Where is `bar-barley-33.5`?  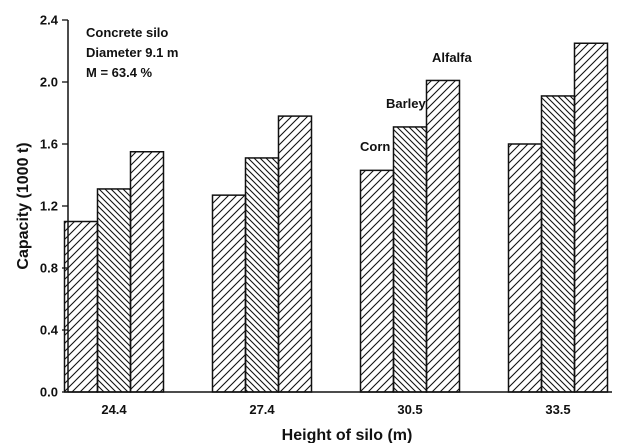
bar-barley-33.5 is located at coordinates (558, 244).